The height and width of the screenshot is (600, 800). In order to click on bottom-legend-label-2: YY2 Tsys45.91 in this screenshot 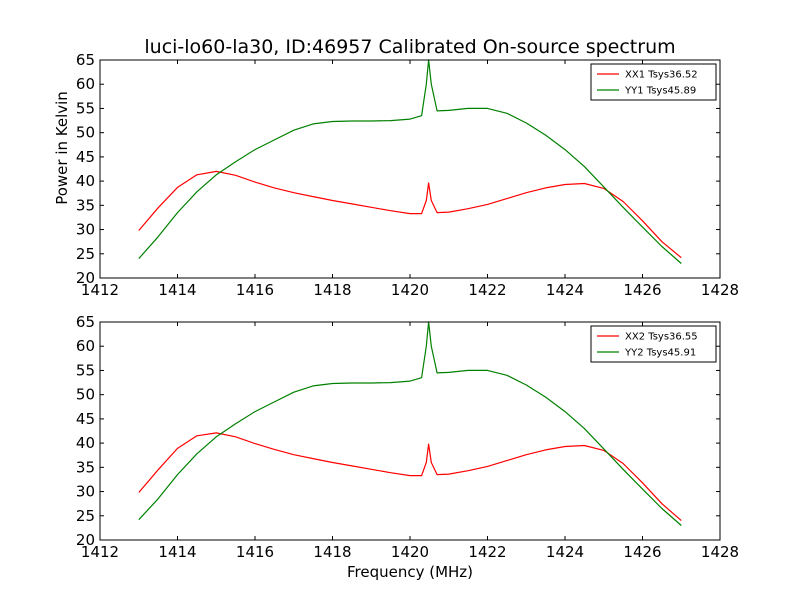, I will do `click(660, 353)`.